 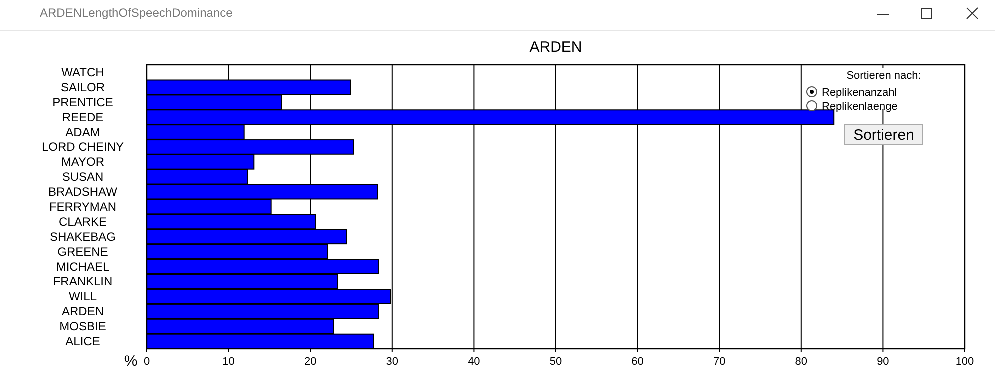 What do you see at coordinates (83, 281) in the screenshot?
I see `y-tick-label: FRANKLIN` at bounding box center [83, 281].